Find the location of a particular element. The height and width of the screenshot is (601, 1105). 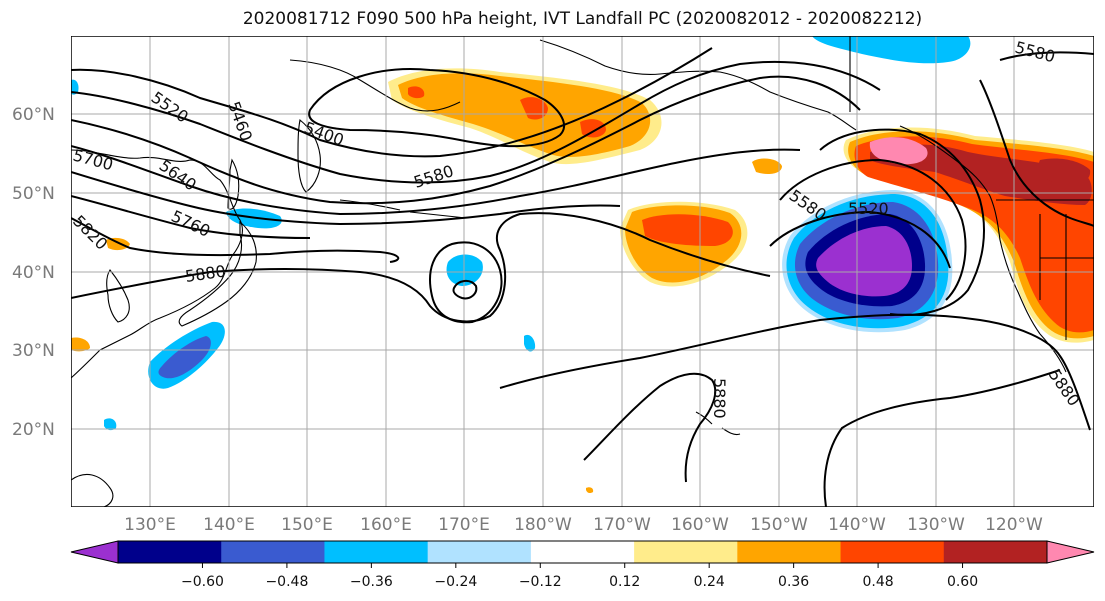

coast-bc is located at coordinates (970, 230).